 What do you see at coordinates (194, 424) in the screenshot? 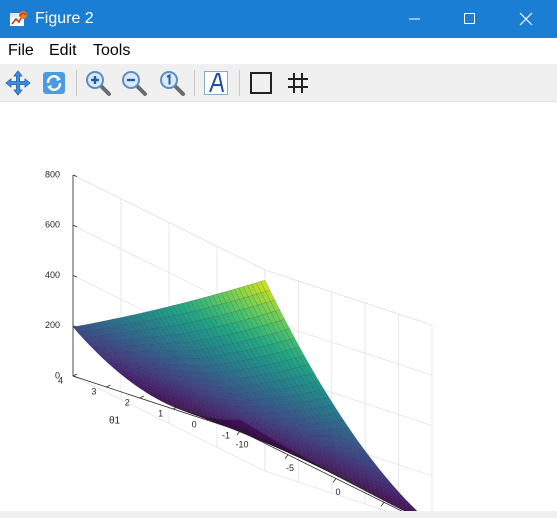
I see `y-tick-label: 0` at bounding box center [194, 424].